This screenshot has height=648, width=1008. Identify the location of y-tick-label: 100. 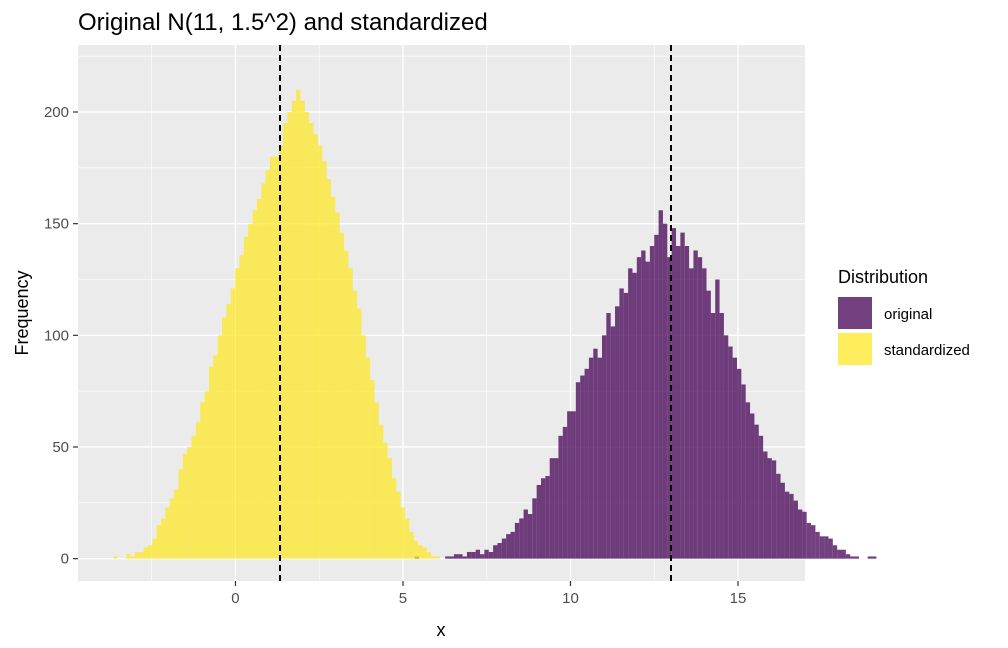
(56, 335).